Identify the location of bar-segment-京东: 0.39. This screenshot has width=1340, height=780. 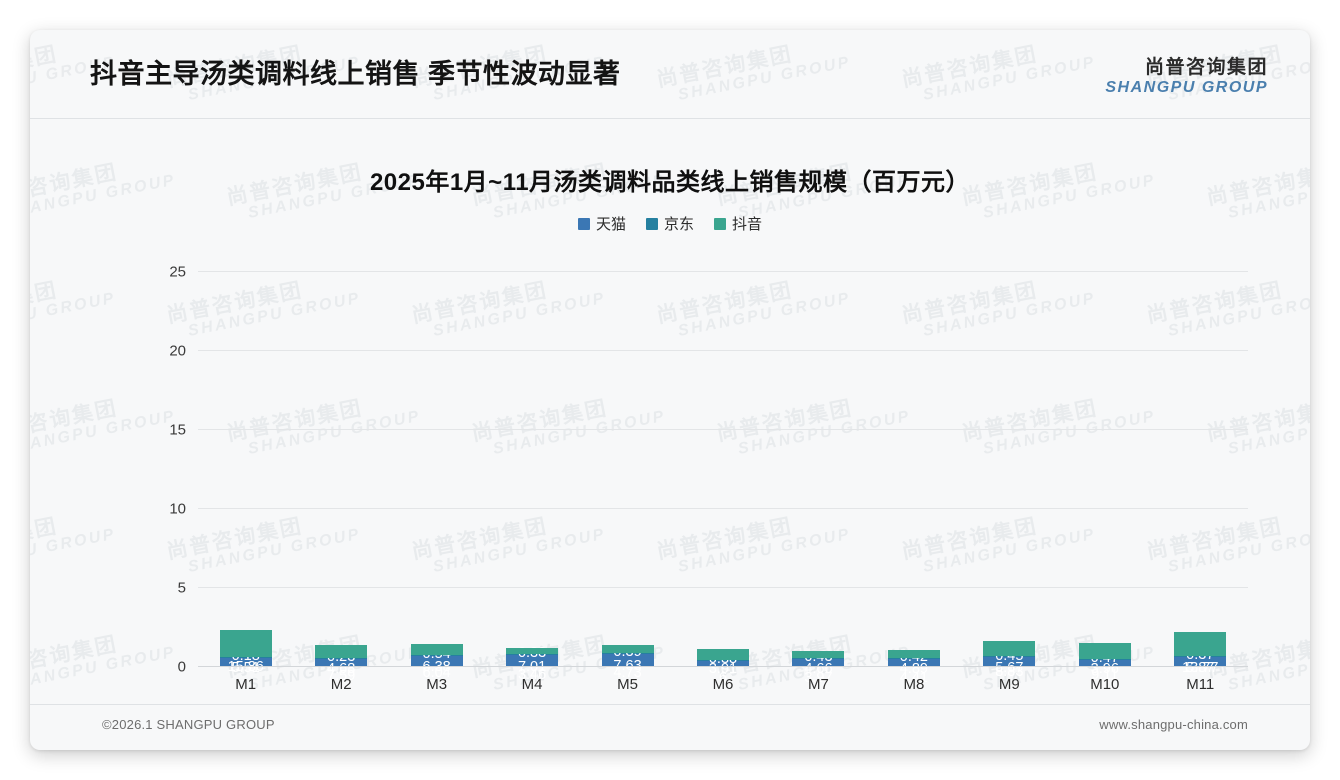
(627, 652).